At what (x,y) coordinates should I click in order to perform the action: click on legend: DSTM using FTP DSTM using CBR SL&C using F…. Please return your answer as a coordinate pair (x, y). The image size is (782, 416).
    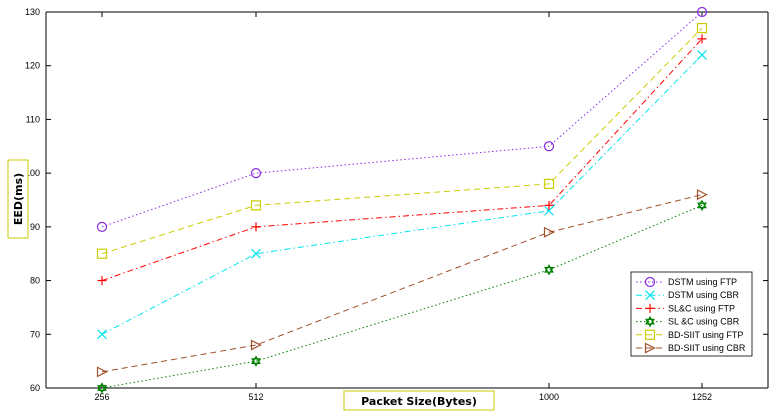
    Looking at the image, I should click on (691, 314).